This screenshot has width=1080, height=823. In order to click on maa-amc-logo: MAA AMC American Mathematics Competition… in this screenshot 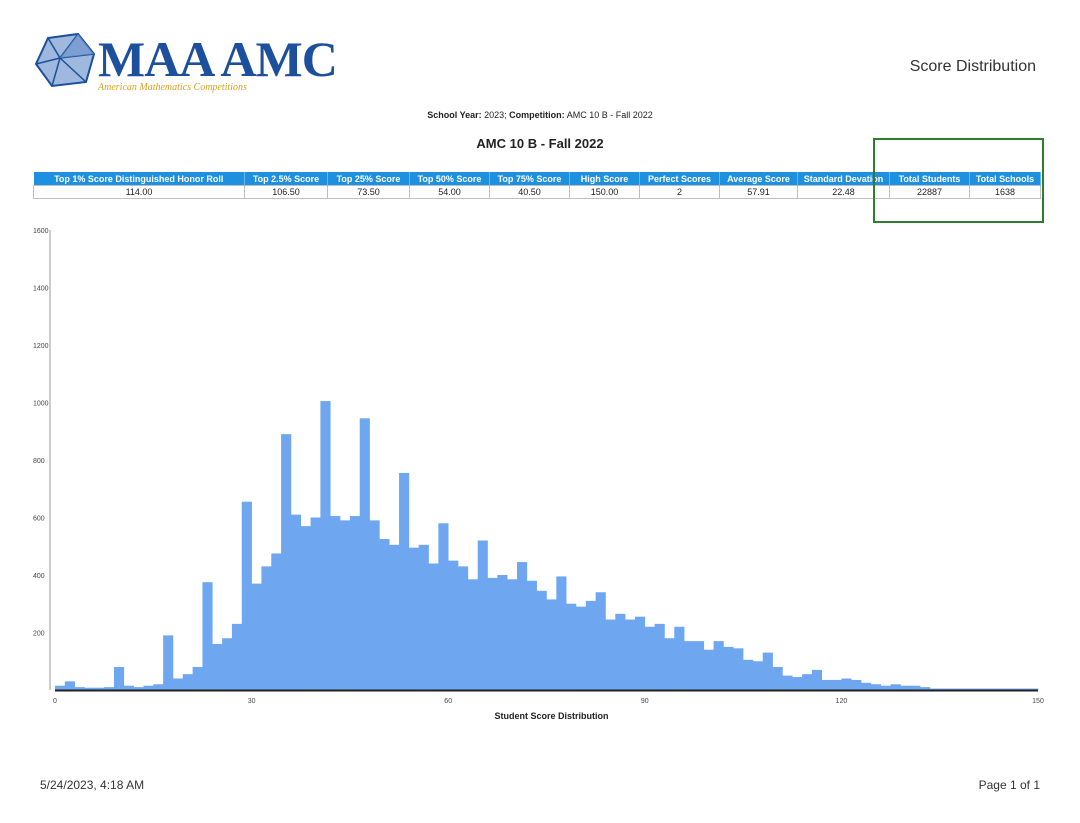, I will do `click(186, 63)`.